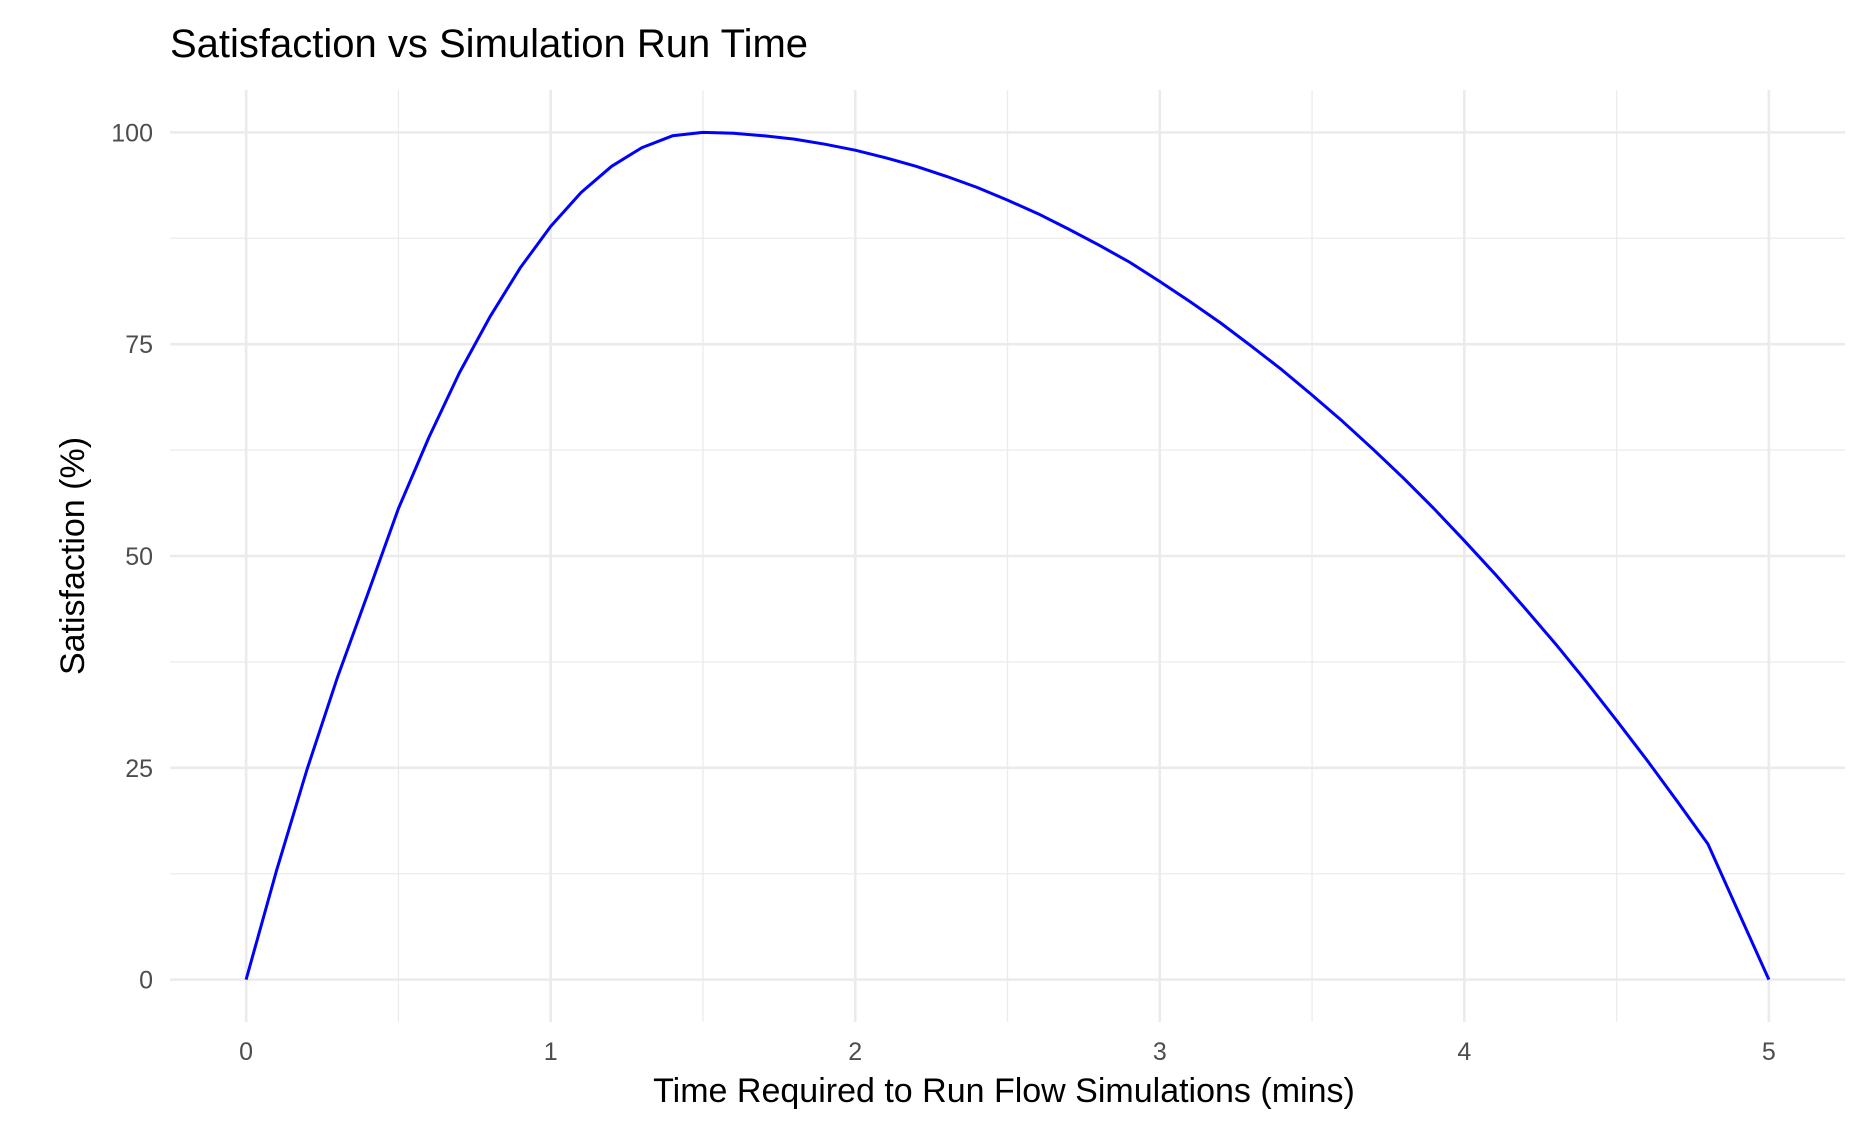  I want to click on y-tick-label: 50, so click(139, 557).